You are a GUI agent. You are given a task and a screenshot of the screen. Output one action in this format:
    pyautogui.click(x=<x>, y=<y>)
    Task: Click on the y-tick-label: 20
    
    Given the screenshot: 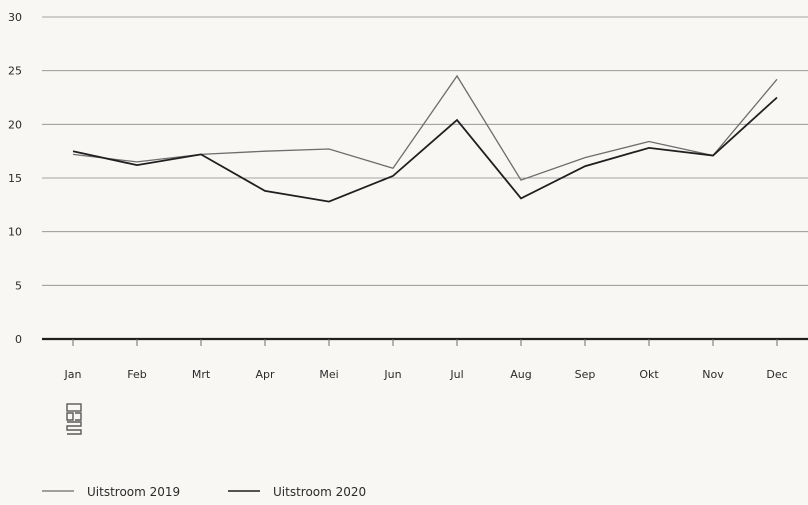 What is the action you would take?
    pyautogui.click(x=15, y=124)
    